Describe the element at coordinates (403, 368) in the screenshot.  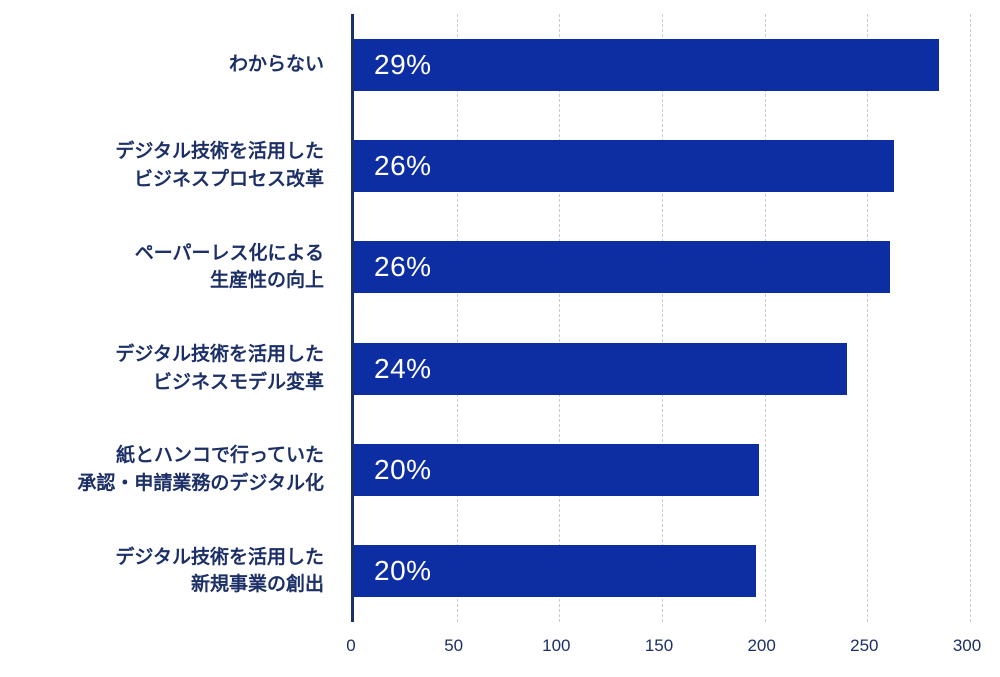
I see `bar-value-label: 24%` at that location.